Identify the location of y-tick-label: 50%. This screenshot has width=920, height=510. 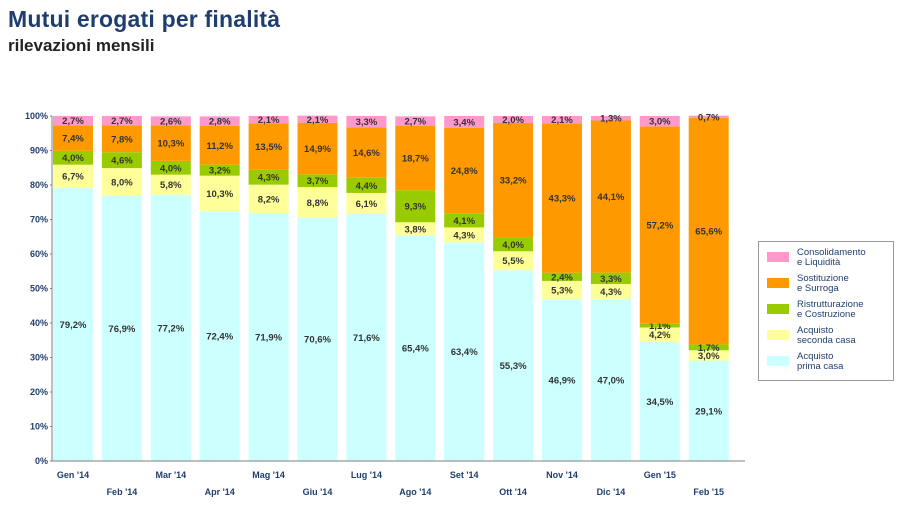
(39, 289).